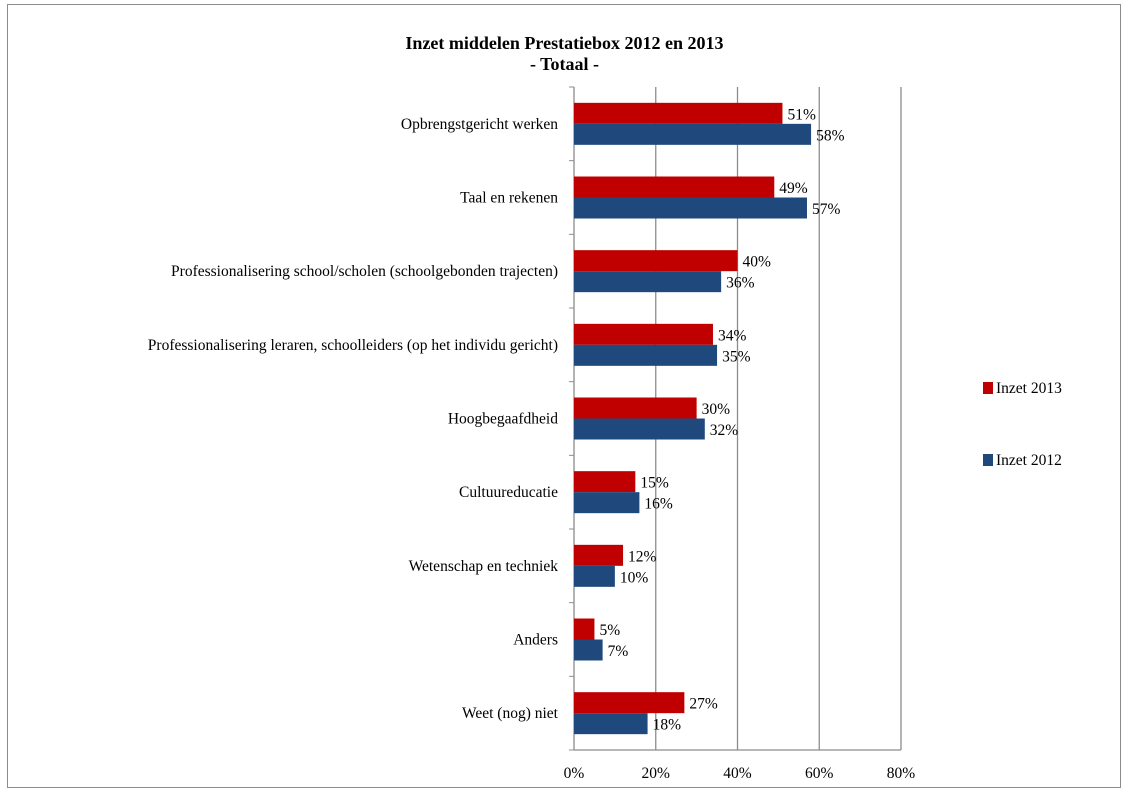 Image resolution: width=1129 pixels, height=792 pixels. I want to click on category-label: Cultuureducatie, so click(508, 492).